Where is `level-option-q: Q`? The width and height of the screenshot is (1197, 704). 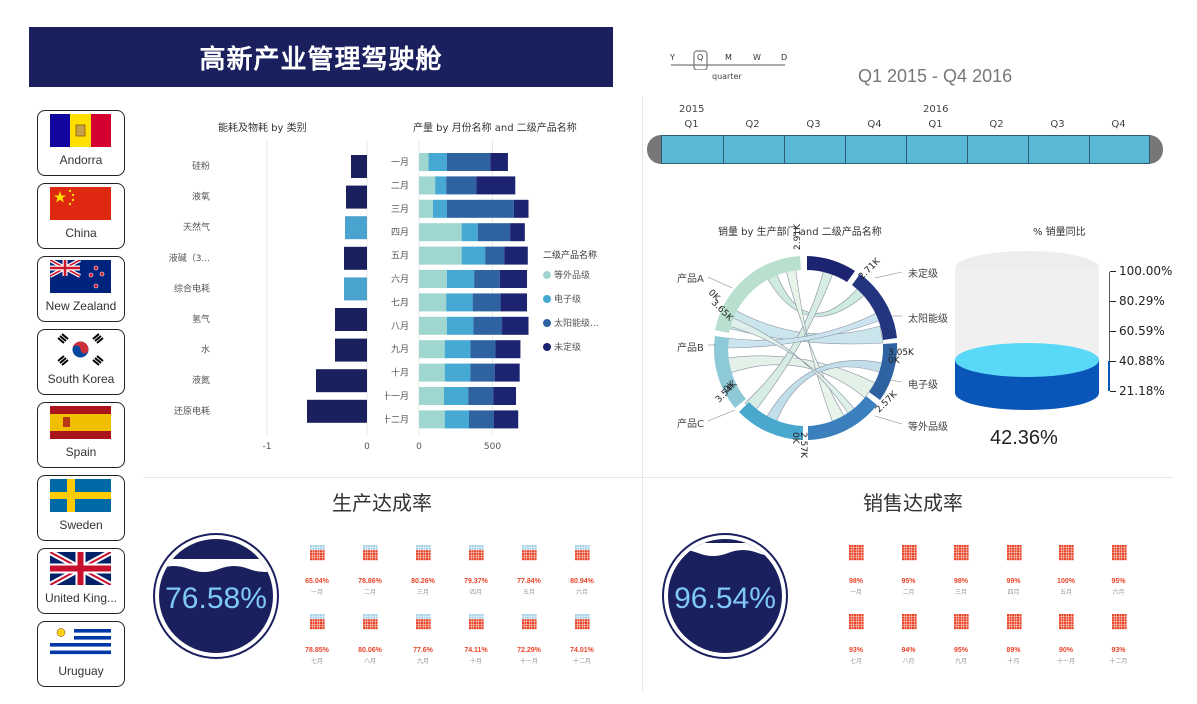 level-option-q: Q is located at coordinates (700, 57).